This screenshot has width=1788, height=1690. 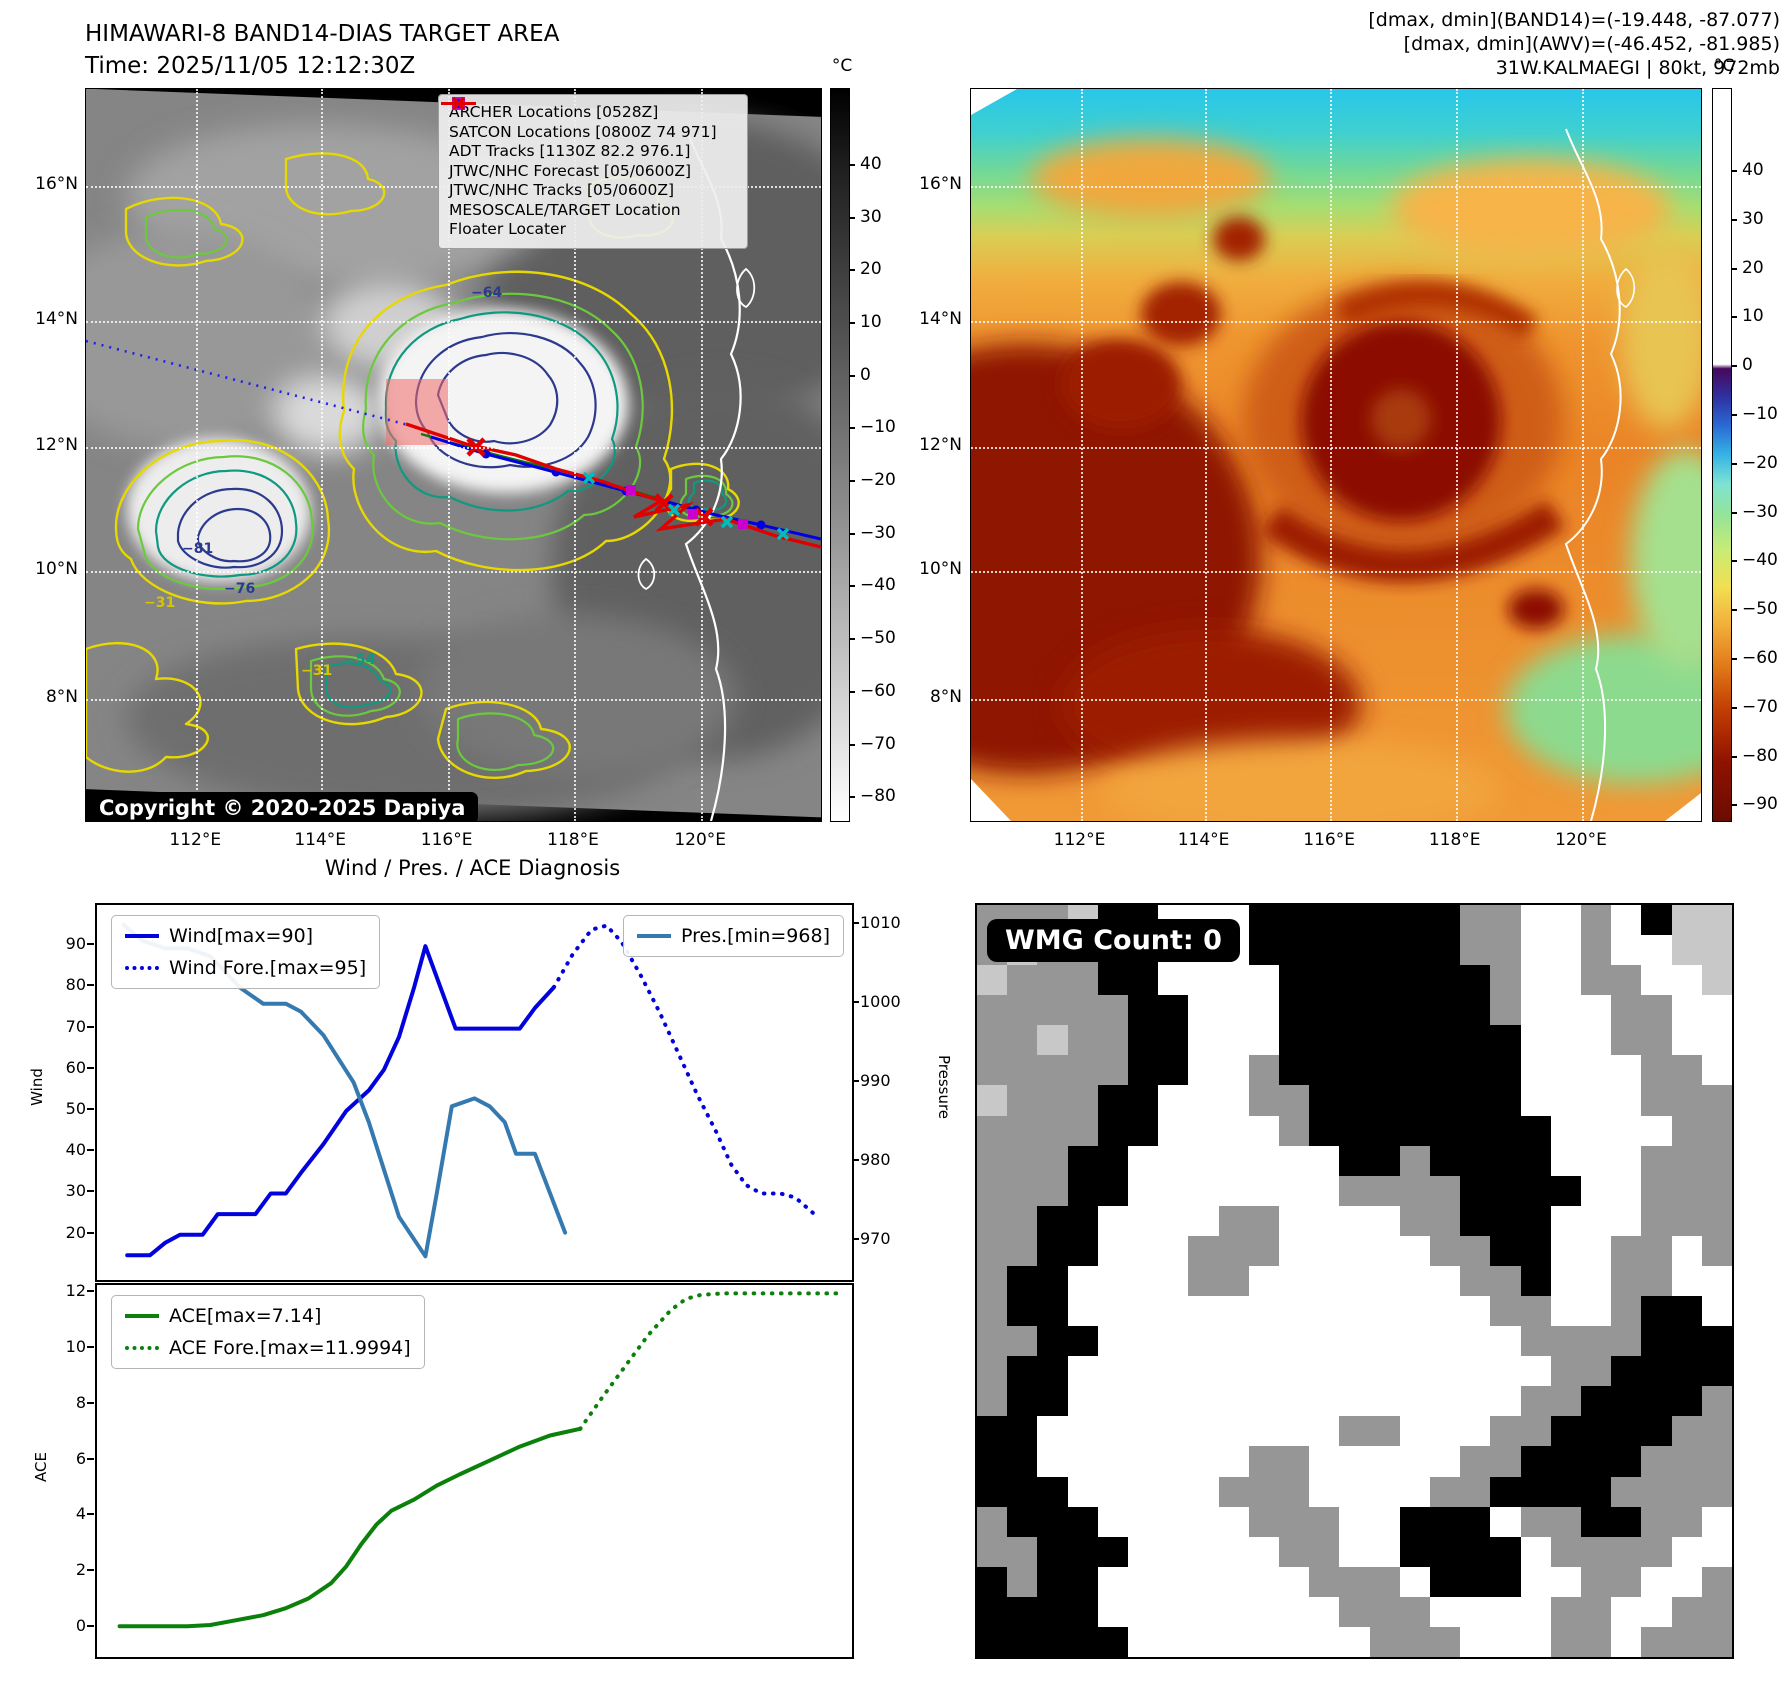 I want to click on wind-ytick-label: 90, so click(x=75, y=944).